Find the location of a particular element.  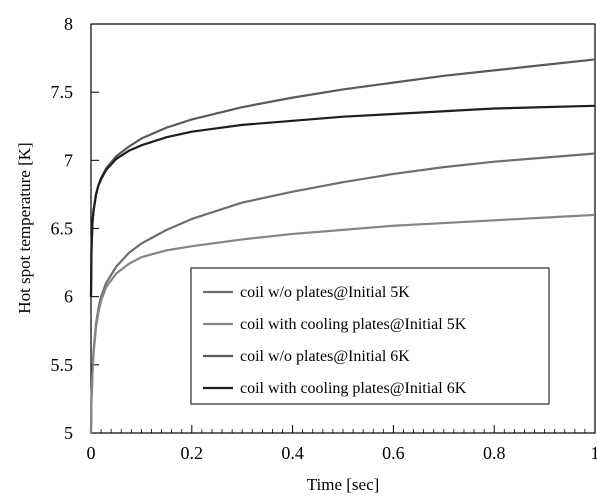

y-axis-ticks: 5 5.5 6 6.5 7 7.5 8 is located at coordinates (75, 228).